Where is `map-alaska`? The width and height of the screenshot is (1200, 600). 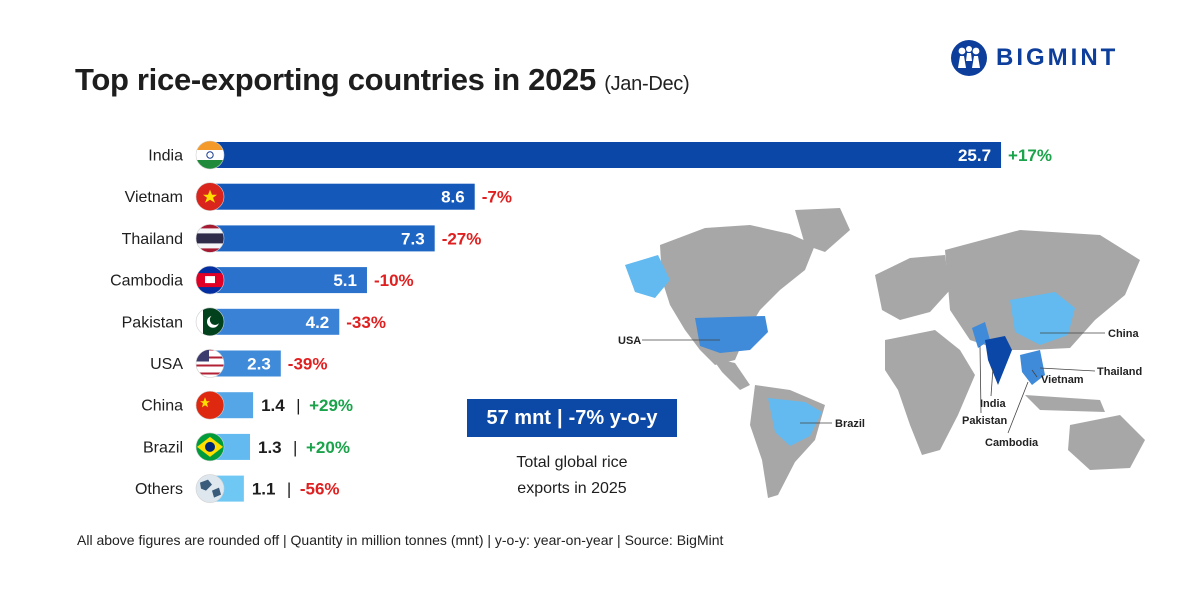
map-alaska is located at coordinates (647, 276).